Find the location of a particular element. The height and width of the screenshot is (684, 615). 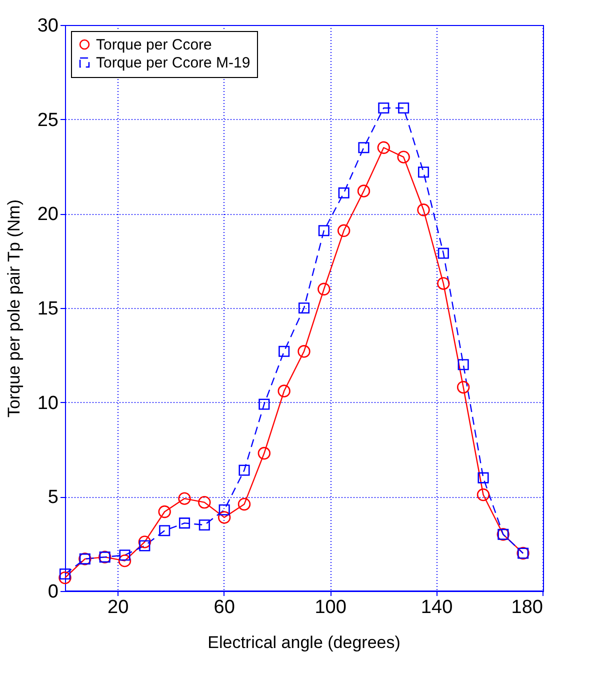

x-tick-label: 180 is located at coordinates (527, 607).